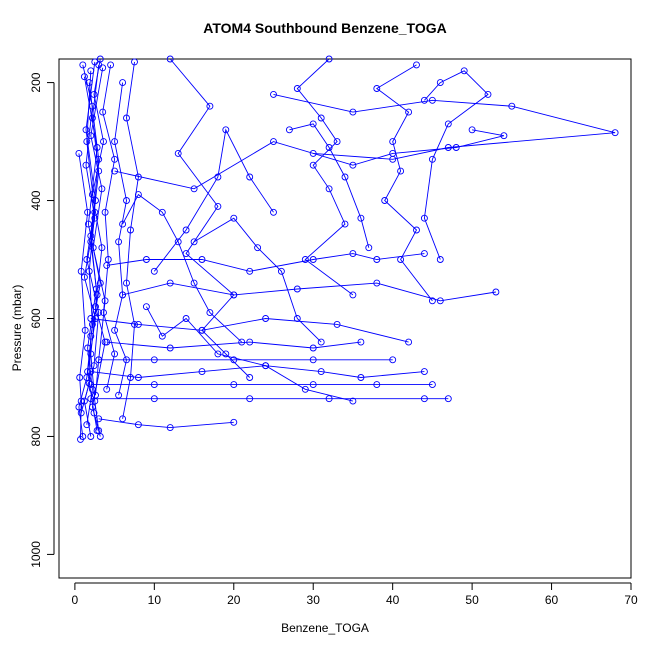 The width and height of the screenshot is (650, 650). Describe the element at coordinates (155, 600) in the screenshot. I see `x-tick-label: 10` at that location.